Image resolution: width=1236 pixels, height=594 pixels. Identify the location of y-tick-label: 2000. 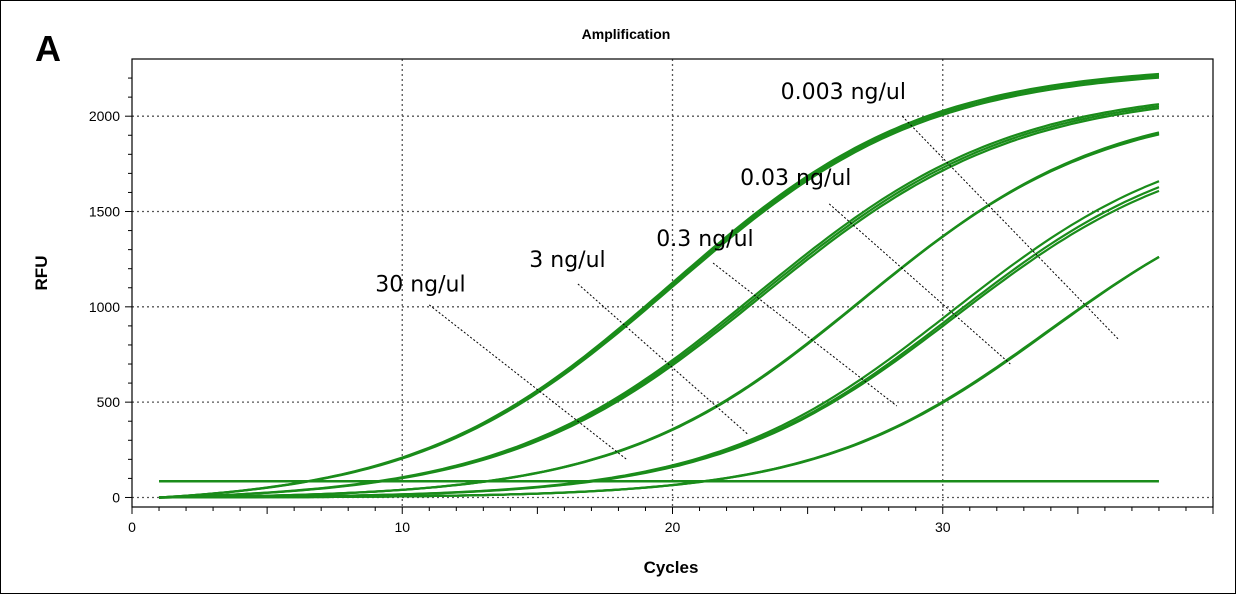
(104, 116).